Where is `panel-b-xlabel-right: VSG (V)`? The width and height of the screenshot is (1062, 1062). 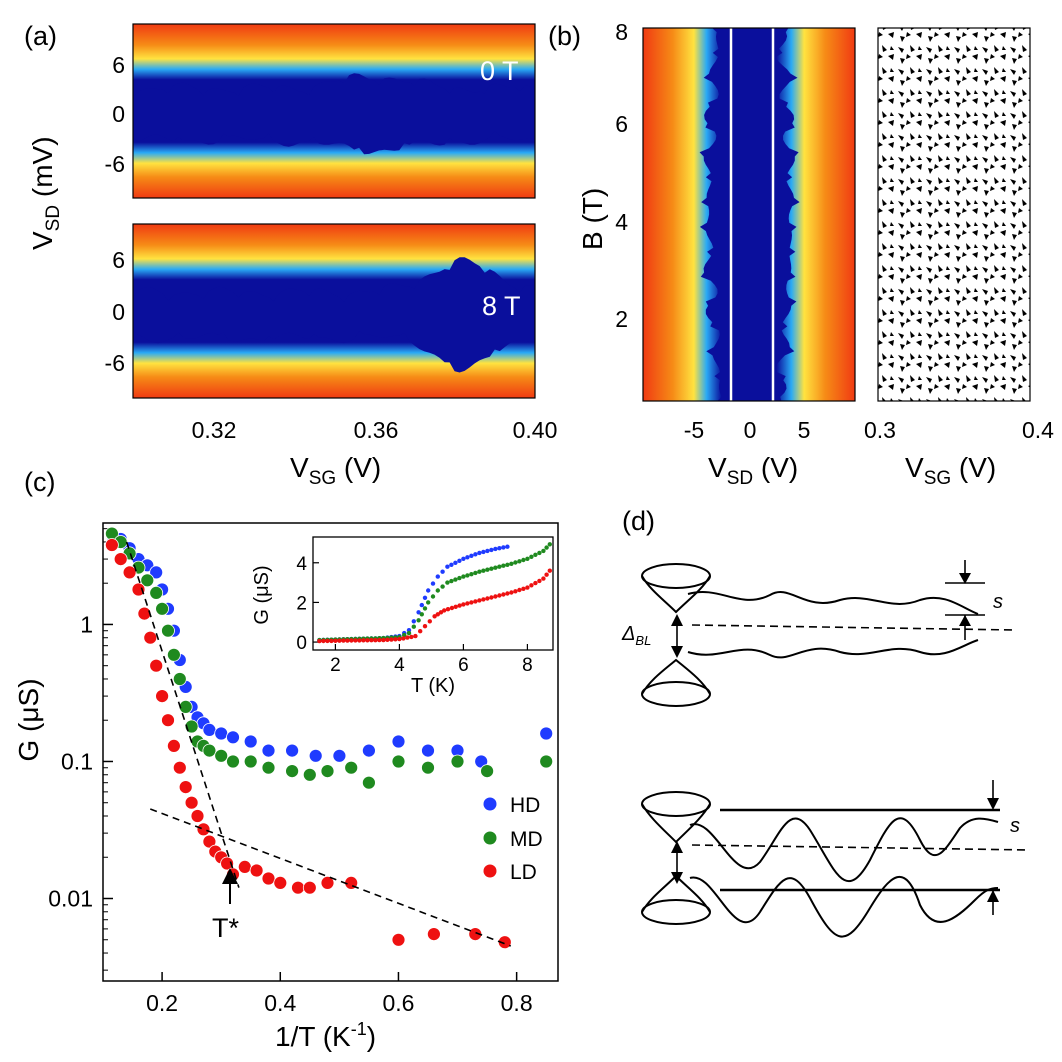
panel-b-xlabel-right: VSG (V) is located at coordinates (950, 470).